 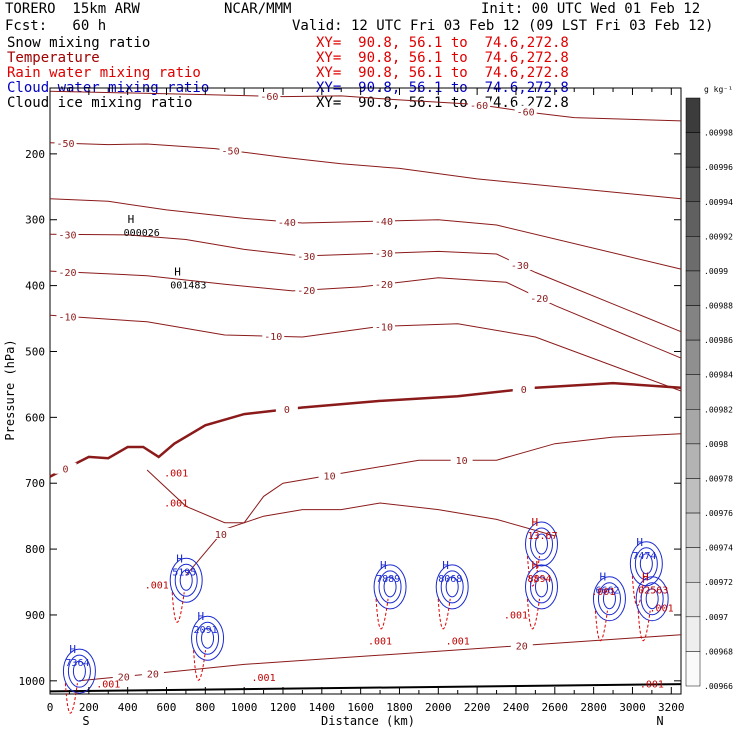 I want to click on maximum-value: 02563, so click(x=653, y=591).